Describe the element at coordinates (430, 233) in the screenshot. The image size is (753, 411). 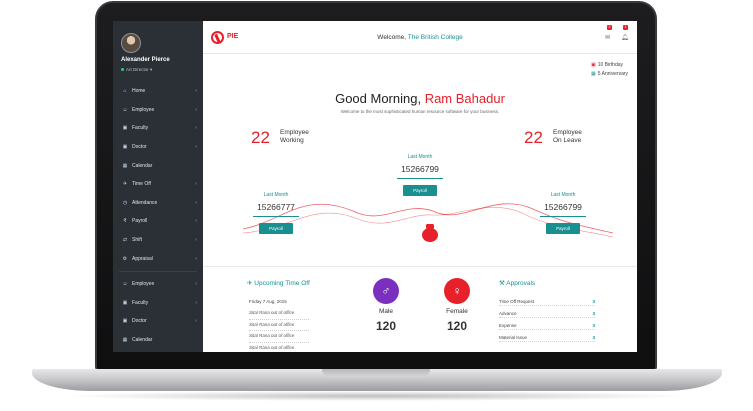
I see `money-bag-icon` at that location.